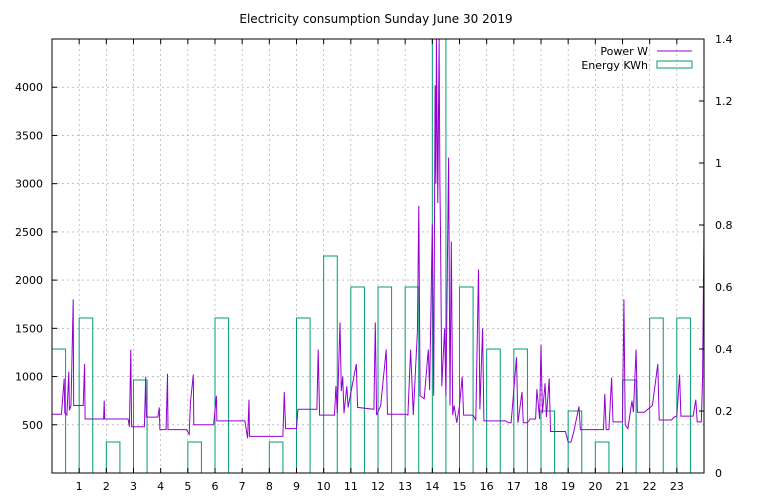  What do you see at coordinates (674, 64) in the screenshot?
I see `legend-swatch-energy` at bounding box center [674, 64].